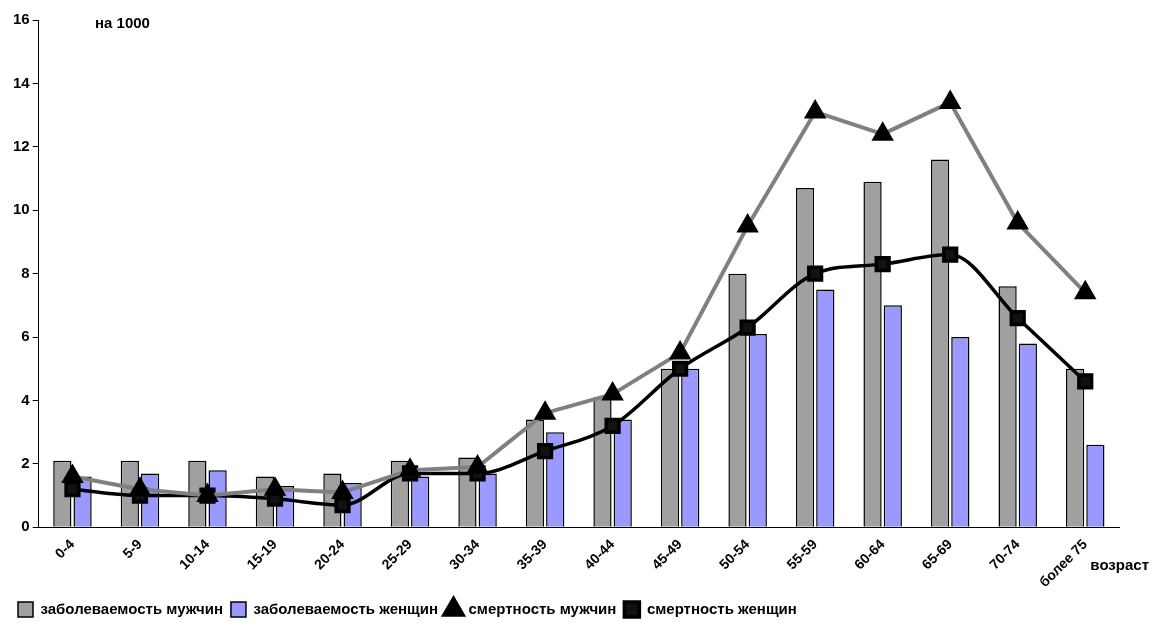 Image resolution: width=1159 pixels, height=637 pixels. I want to click on x-tick-label: 0-4, so click(64, 548).